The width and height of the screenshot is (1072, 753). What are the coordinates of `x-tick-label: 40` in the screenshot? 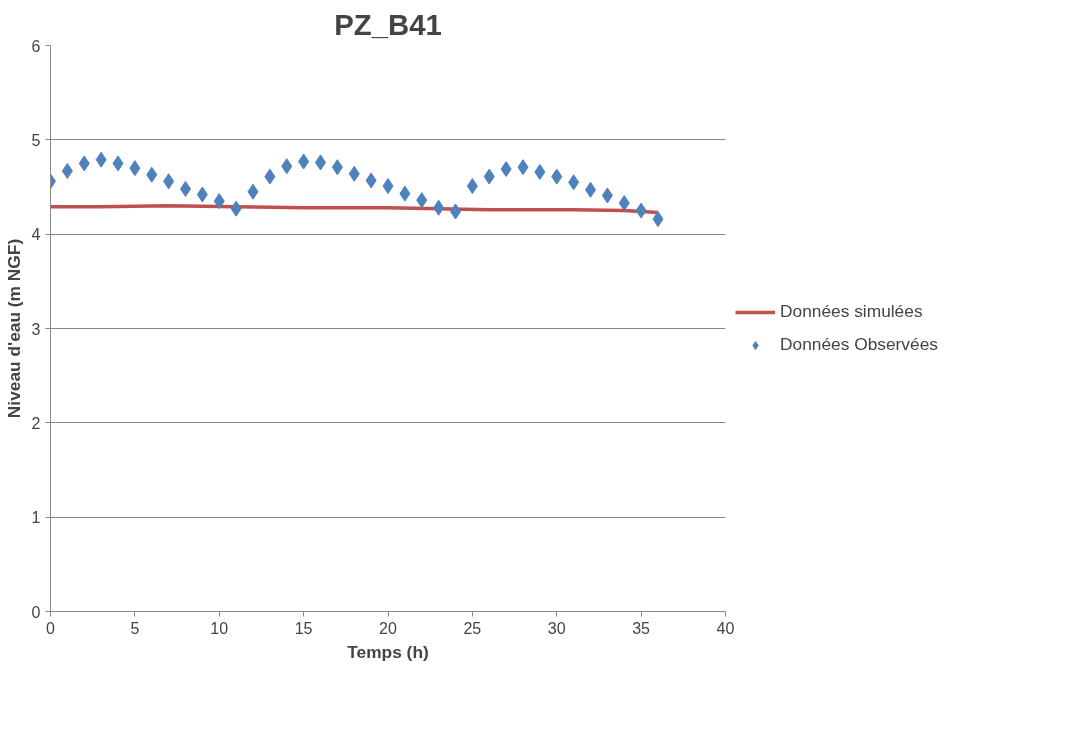 It's located at (725, 628).